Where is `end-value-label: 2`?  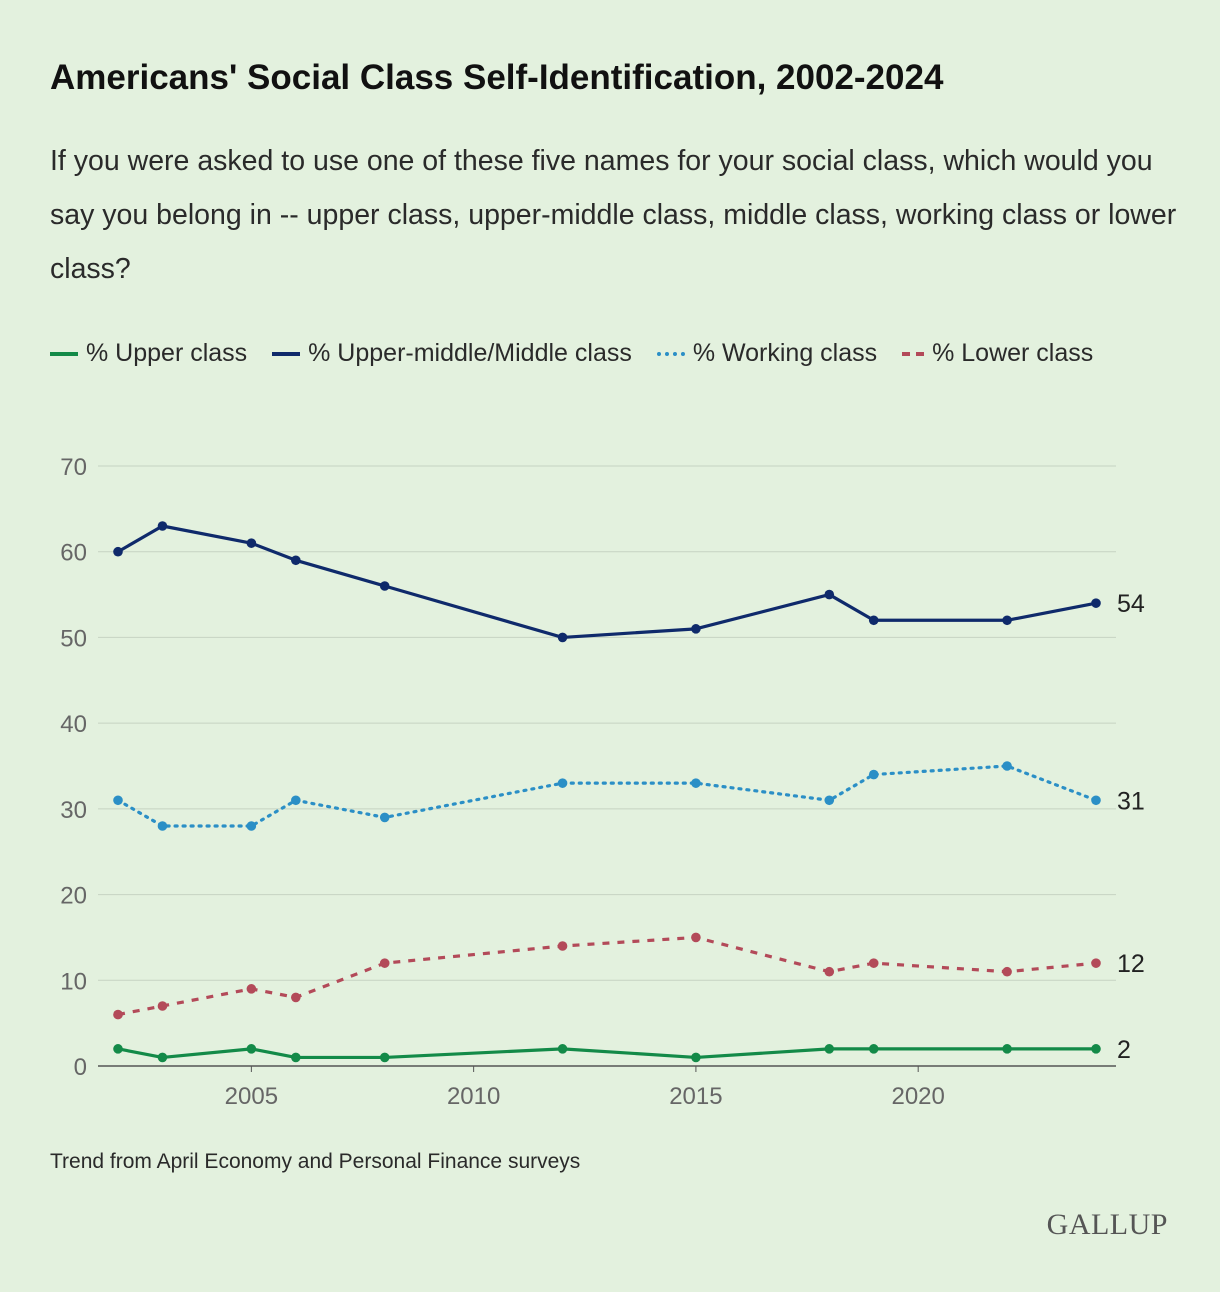 end-value-label: 2 is located at coordinates (1124, 1050).